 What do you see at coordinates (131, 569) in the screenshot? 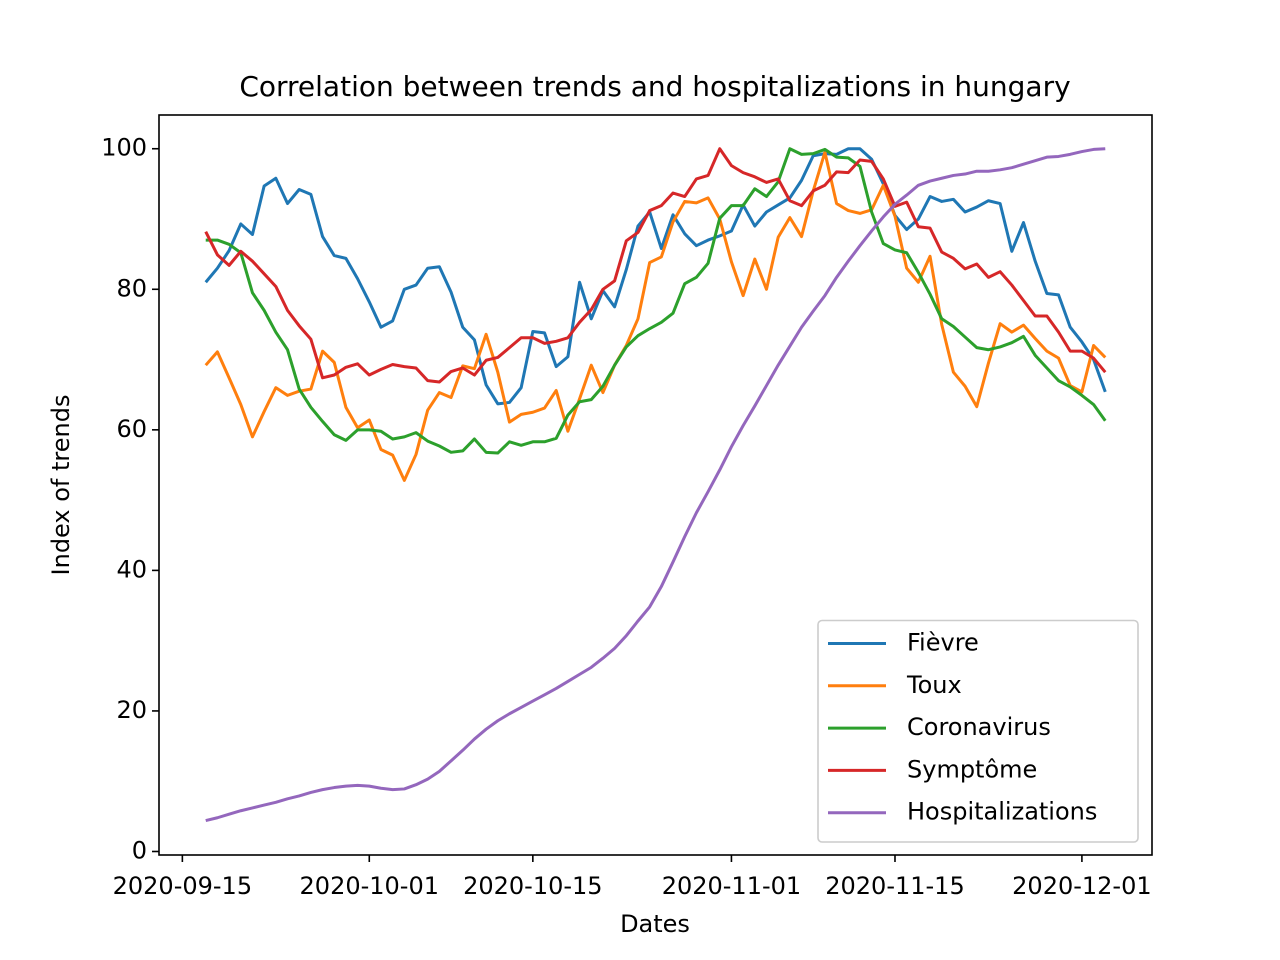
I see `y-tick-label: 40` at bounding box center [131, 569].